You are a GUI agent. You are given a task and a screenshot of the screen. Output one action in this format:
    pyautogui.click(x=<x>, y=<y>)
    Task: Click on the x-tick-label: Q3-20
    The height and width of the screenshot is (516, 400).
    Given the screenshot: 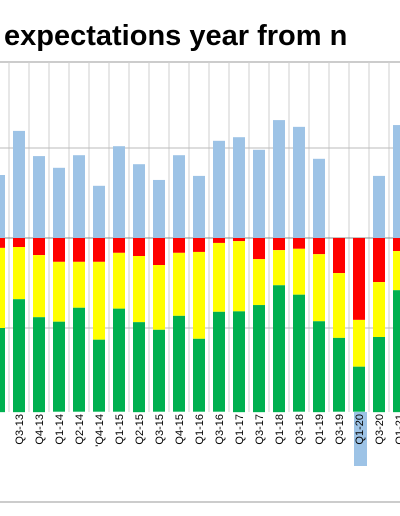 What is the action you would take?
    pyautogui.click(x=380, y=429)
    